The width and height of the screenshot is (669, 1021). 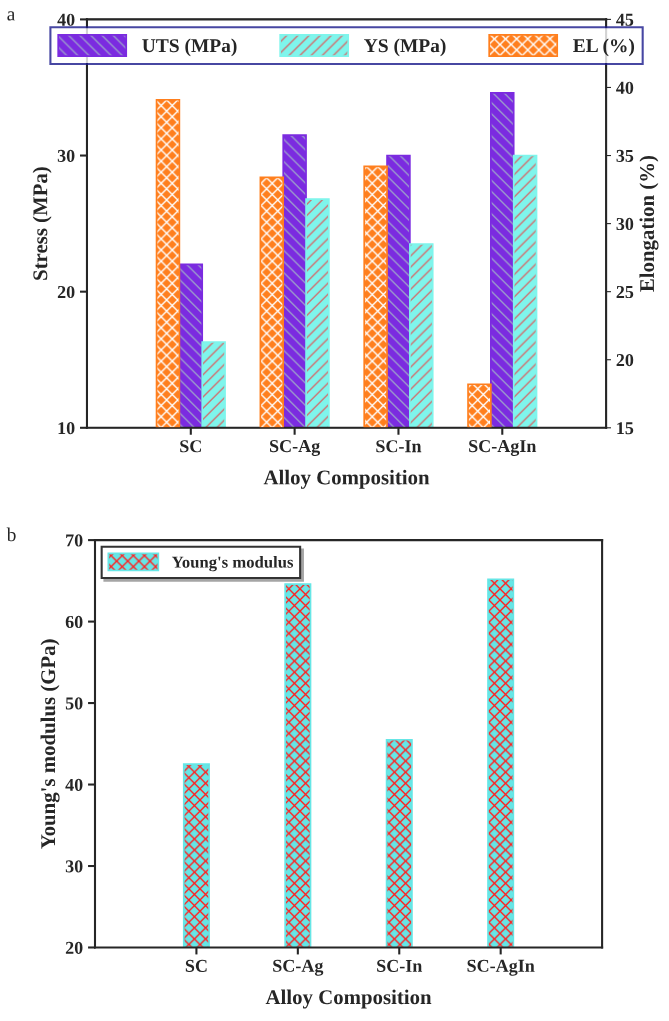 What do you see at coordinates (189, 47) in the screenshot?
I see `legend-label: UTS (MPa)` at bounding box center [189, 47].